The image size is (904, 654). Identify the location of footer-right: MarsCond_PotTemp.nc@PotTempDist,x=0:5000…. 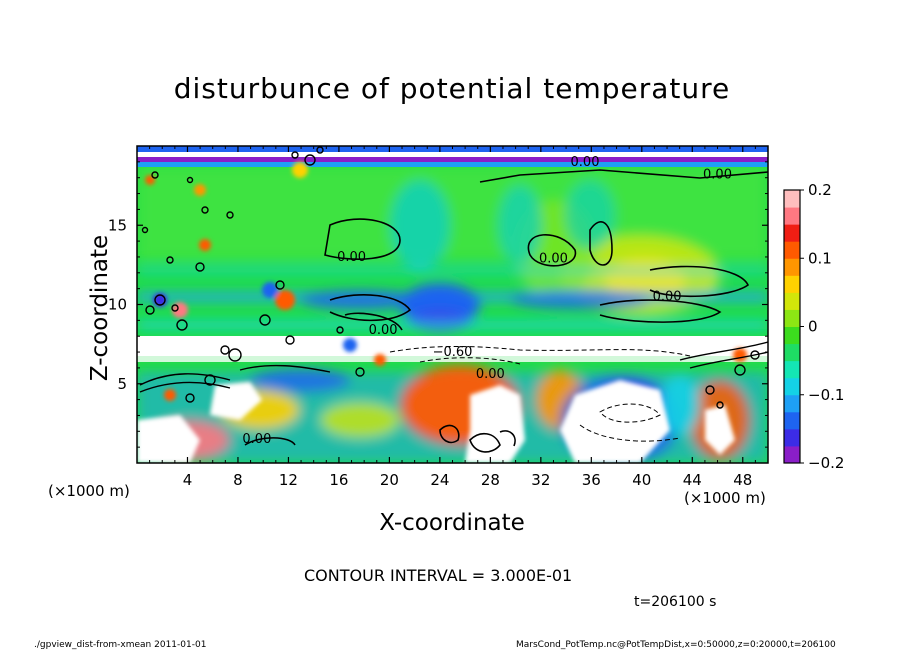
(676, 645).